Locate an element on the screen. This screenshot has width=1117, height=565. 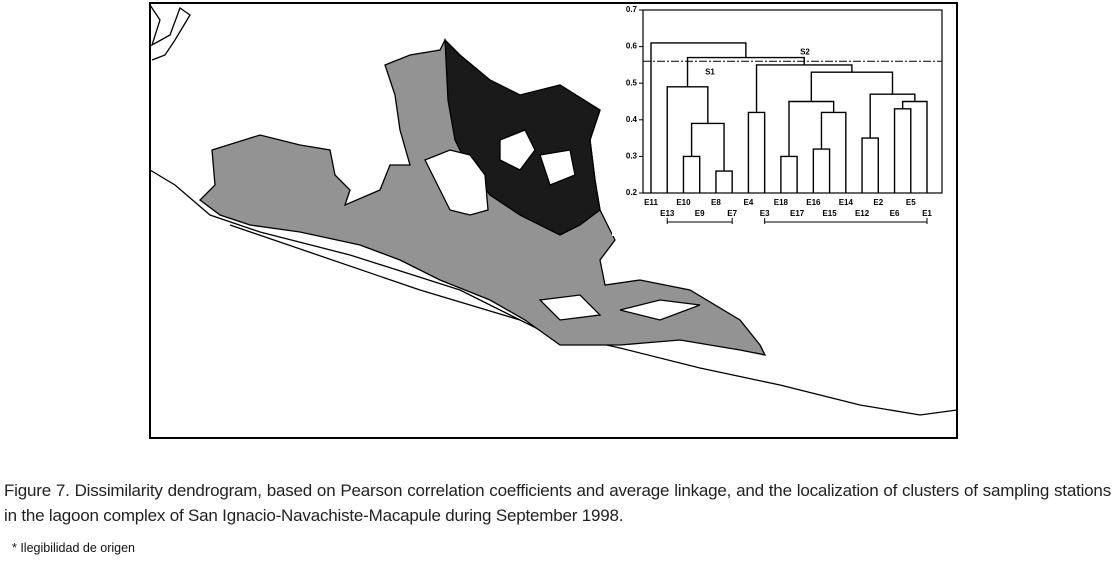
y-tick-label: 0.3 is located at coordinates (632, 156).